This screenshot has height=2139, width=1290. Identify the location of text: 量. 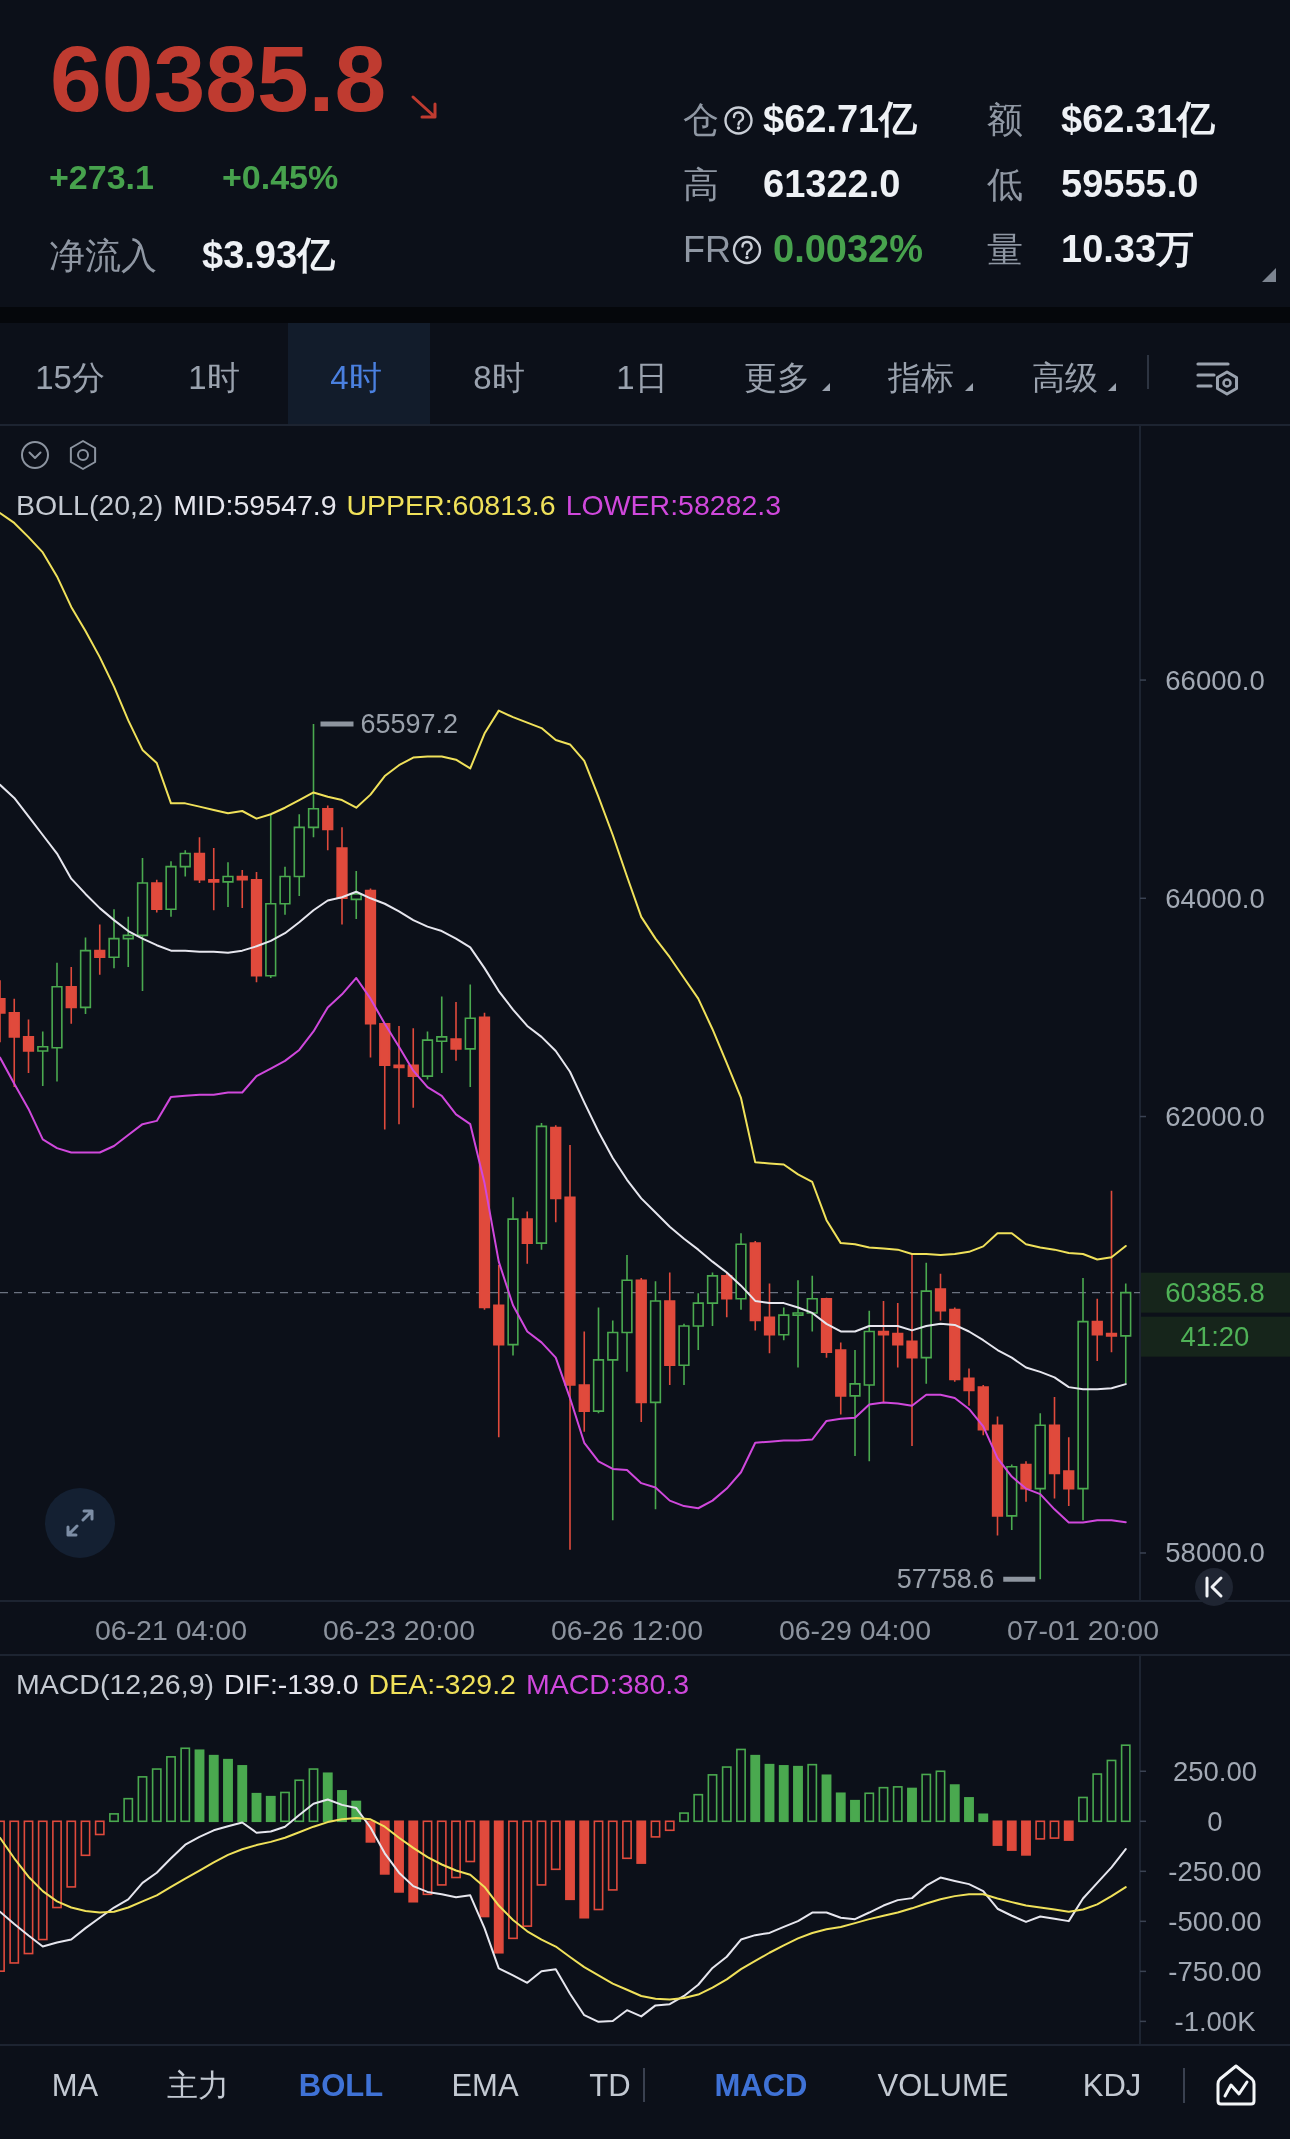
(1005, 249).